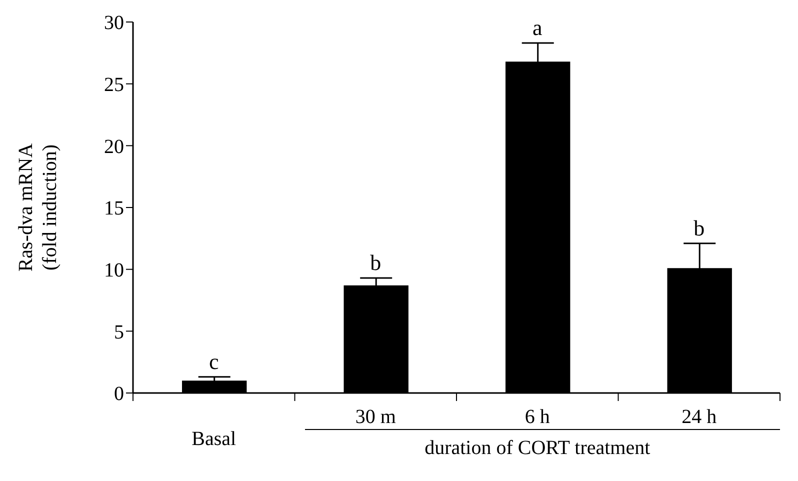 This screenshot has width=798, height=481. Describe the element at coordinates (537, 417) in the screenshot. I see `x-tick-label: 6 h` at that location.